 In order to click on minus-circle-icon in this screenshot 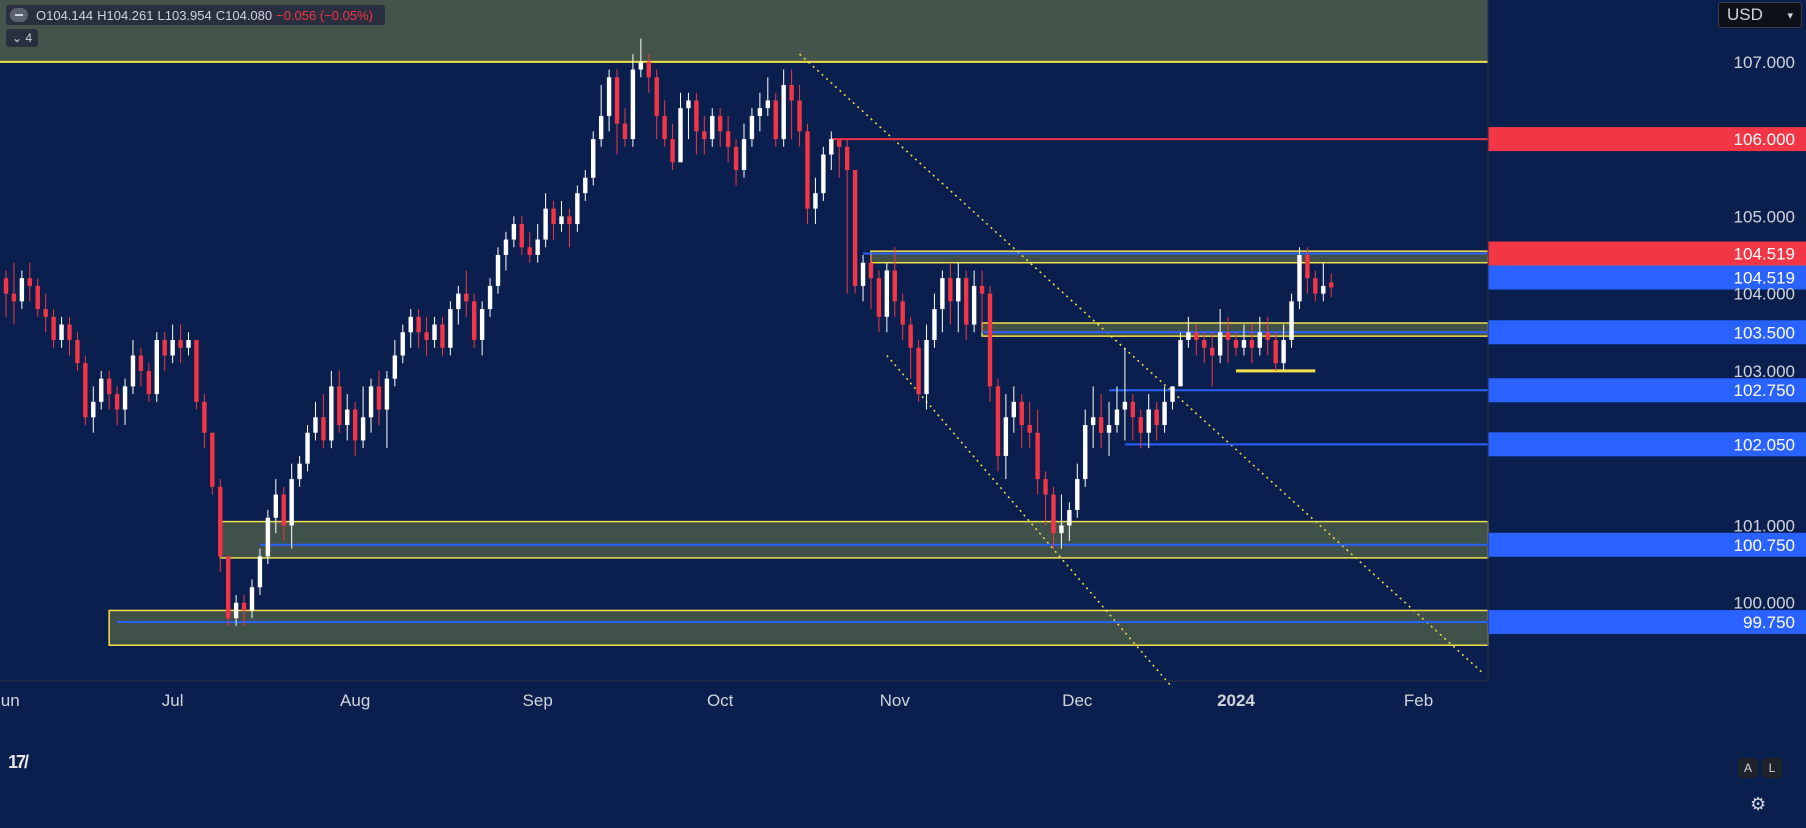, I will do `click(19, 15)`.